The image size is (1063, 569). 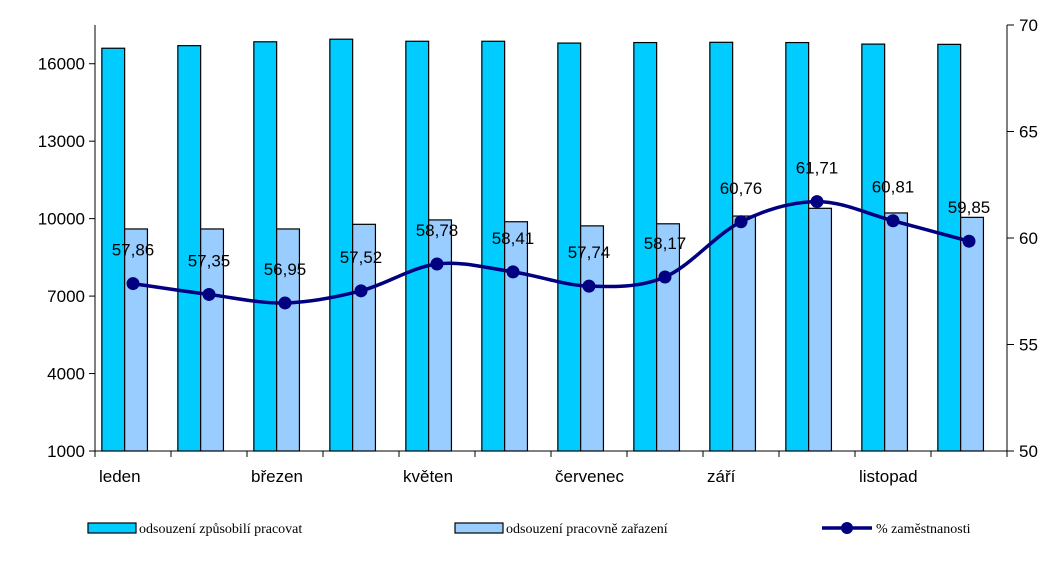 I want to click on y-left-tick-label: 13000, so click(x=61, y=141).